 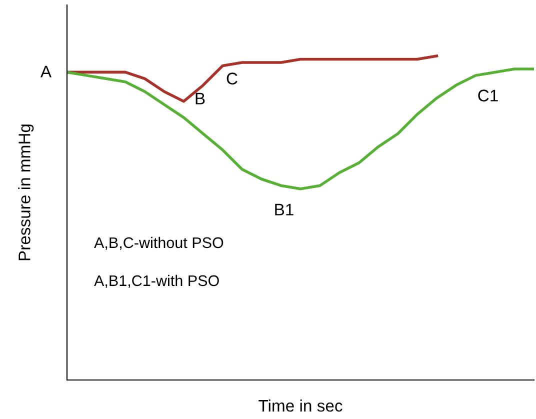 I want to click on annotation: A,B1,C1-with PSO, so click(x=156, y=281).